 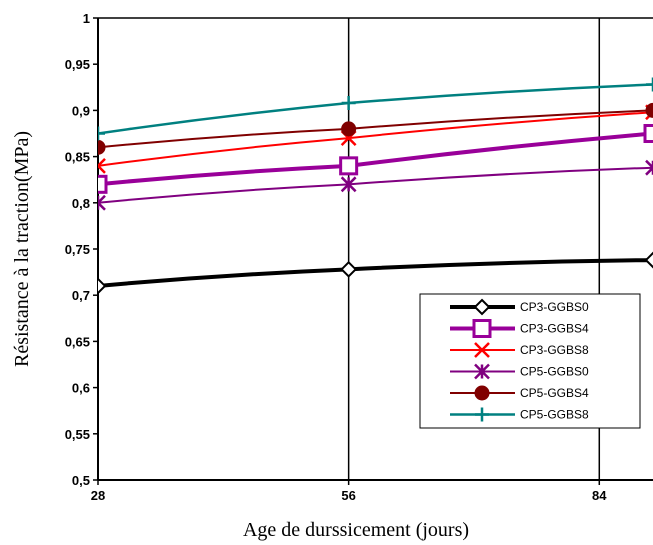 I want to click on legend-item: CP3-GGBS0, so click(x=519, y=307).